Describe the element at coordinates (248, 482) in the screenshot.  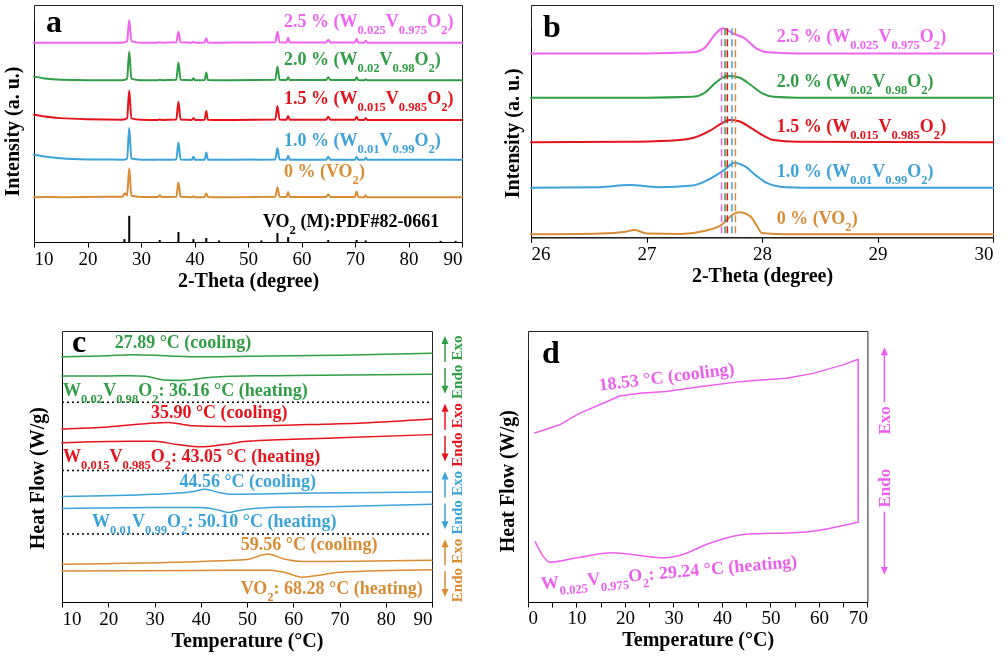
I see `series-label: 44.56 °C (cooling)` at that location.